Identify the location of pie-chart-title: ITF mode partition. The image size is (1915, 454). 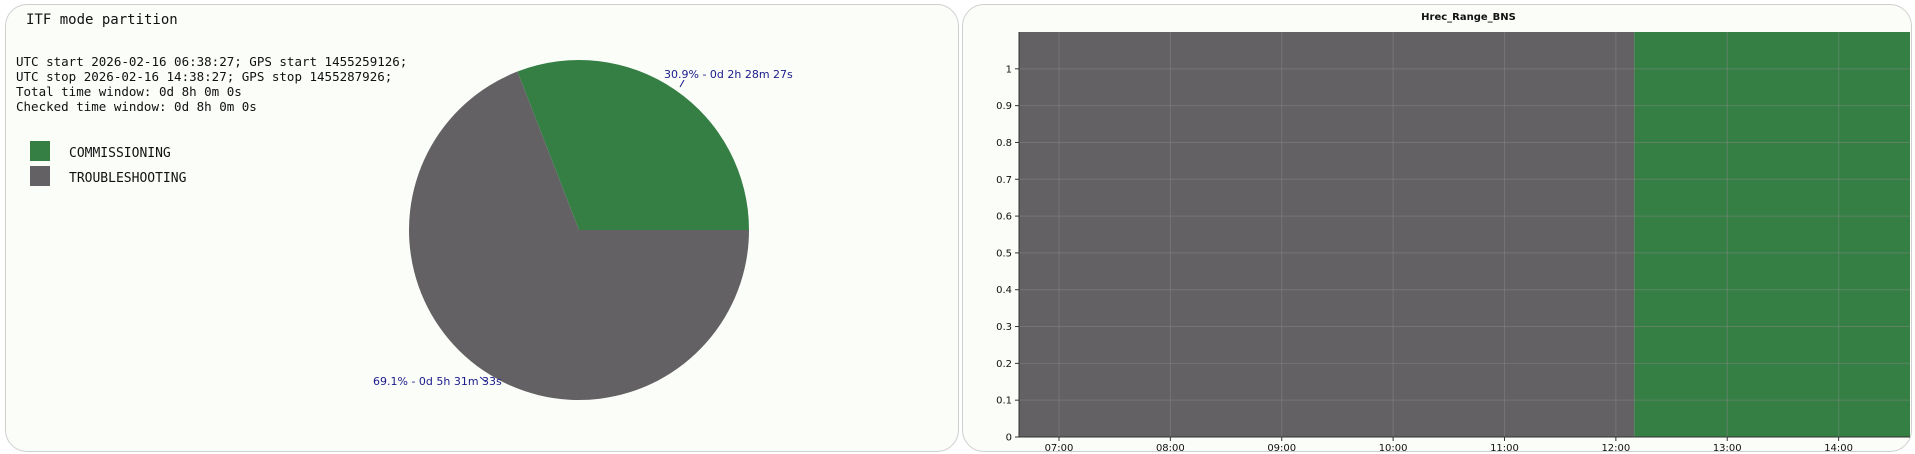
(102, 20).